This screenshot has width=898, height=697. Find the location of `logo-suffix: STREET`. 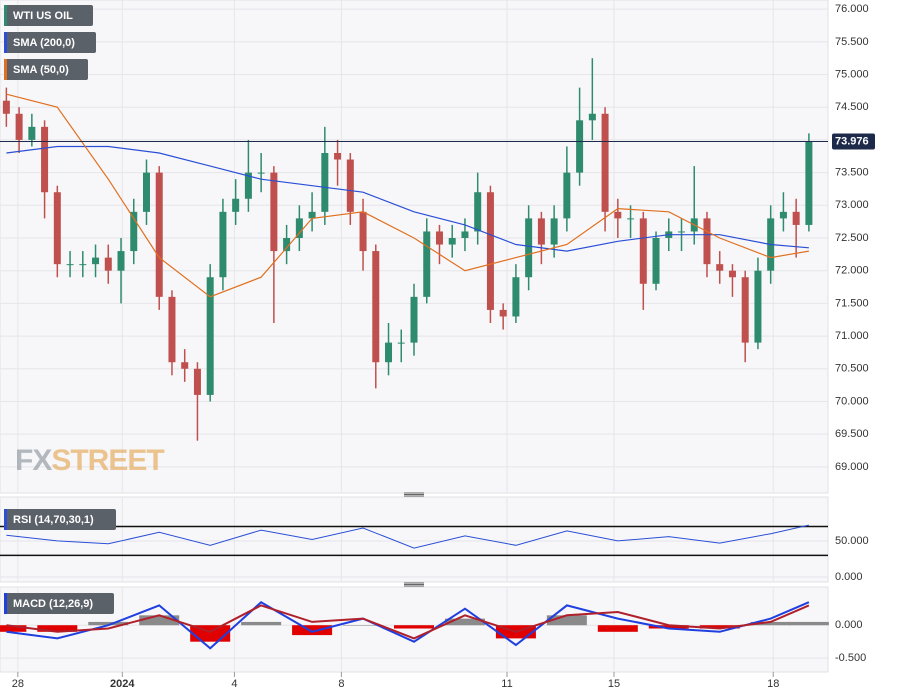

logo-suffix: STREET is located at coordinates (107, 460).